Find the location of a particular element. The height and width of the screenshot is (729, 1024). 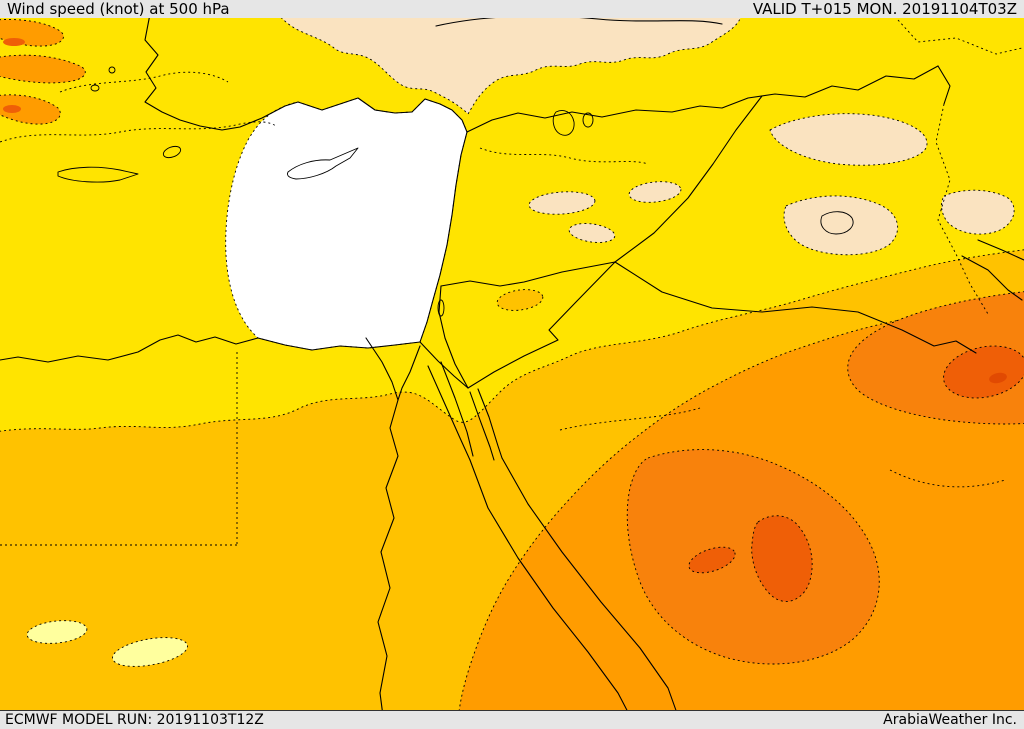

wind-cell-amber-small is located at coordinates (520, 300).